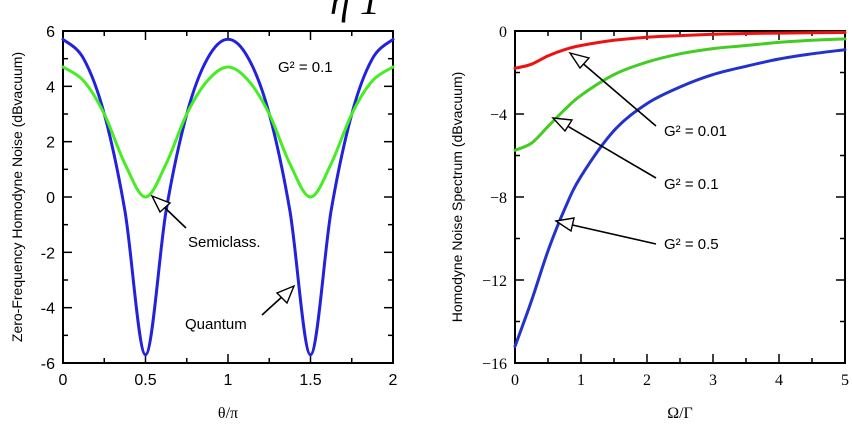 The height and width of the screenshot is (427, 852). I want to click on right-y-tick-label: 0, so click(503, 32).